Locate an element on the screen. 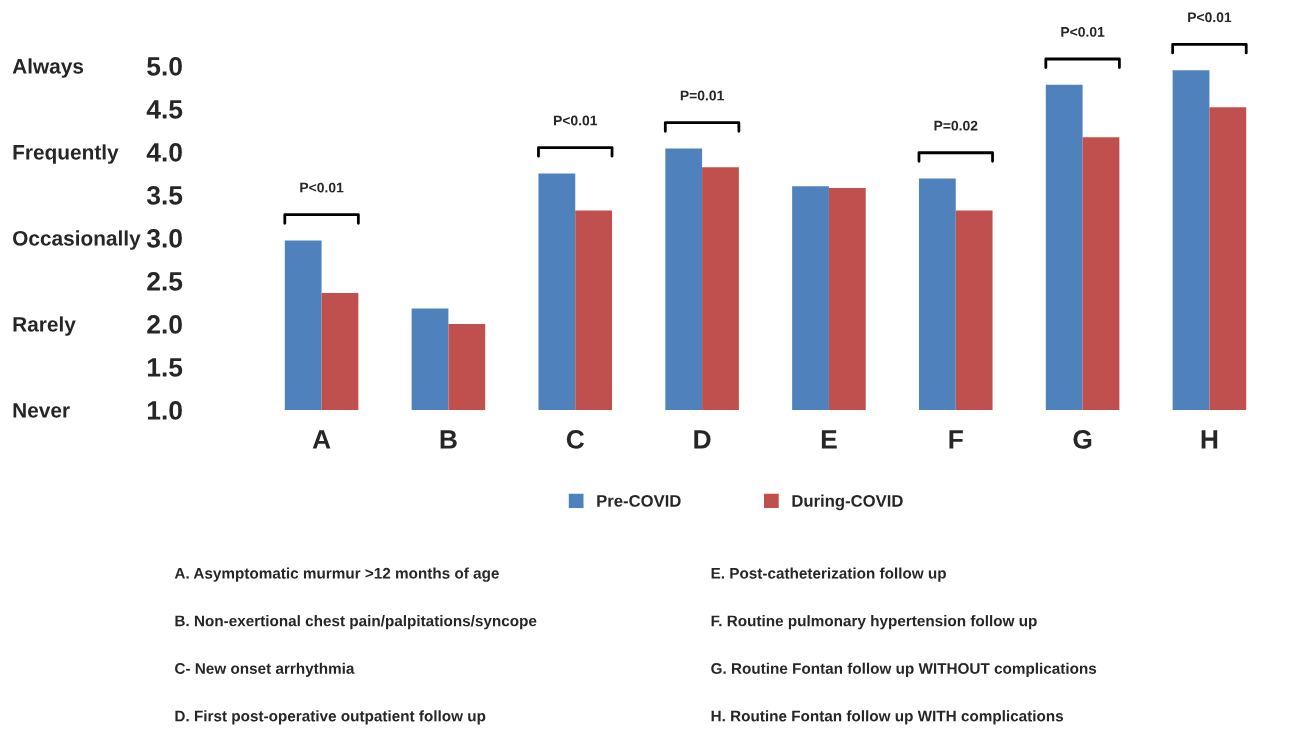 The image size is (1292, 732). category-label: Rarely is located at coordinates (44, 326).